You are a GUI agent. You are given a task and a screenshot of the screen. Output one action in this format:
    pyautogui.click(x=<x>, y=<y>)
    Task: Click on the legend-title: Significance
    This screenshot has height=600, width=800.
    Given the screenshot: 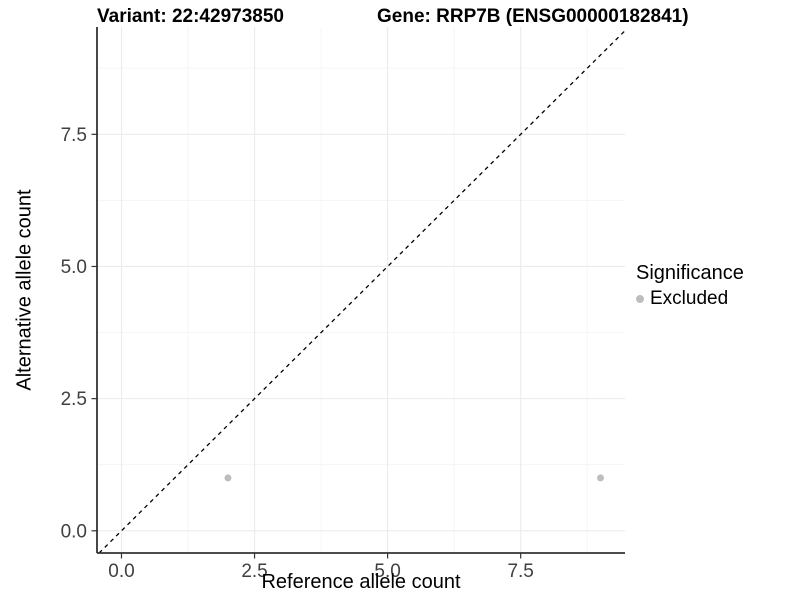 What is the action you would take?
    pyautogui.click(x=690, y=273)
    